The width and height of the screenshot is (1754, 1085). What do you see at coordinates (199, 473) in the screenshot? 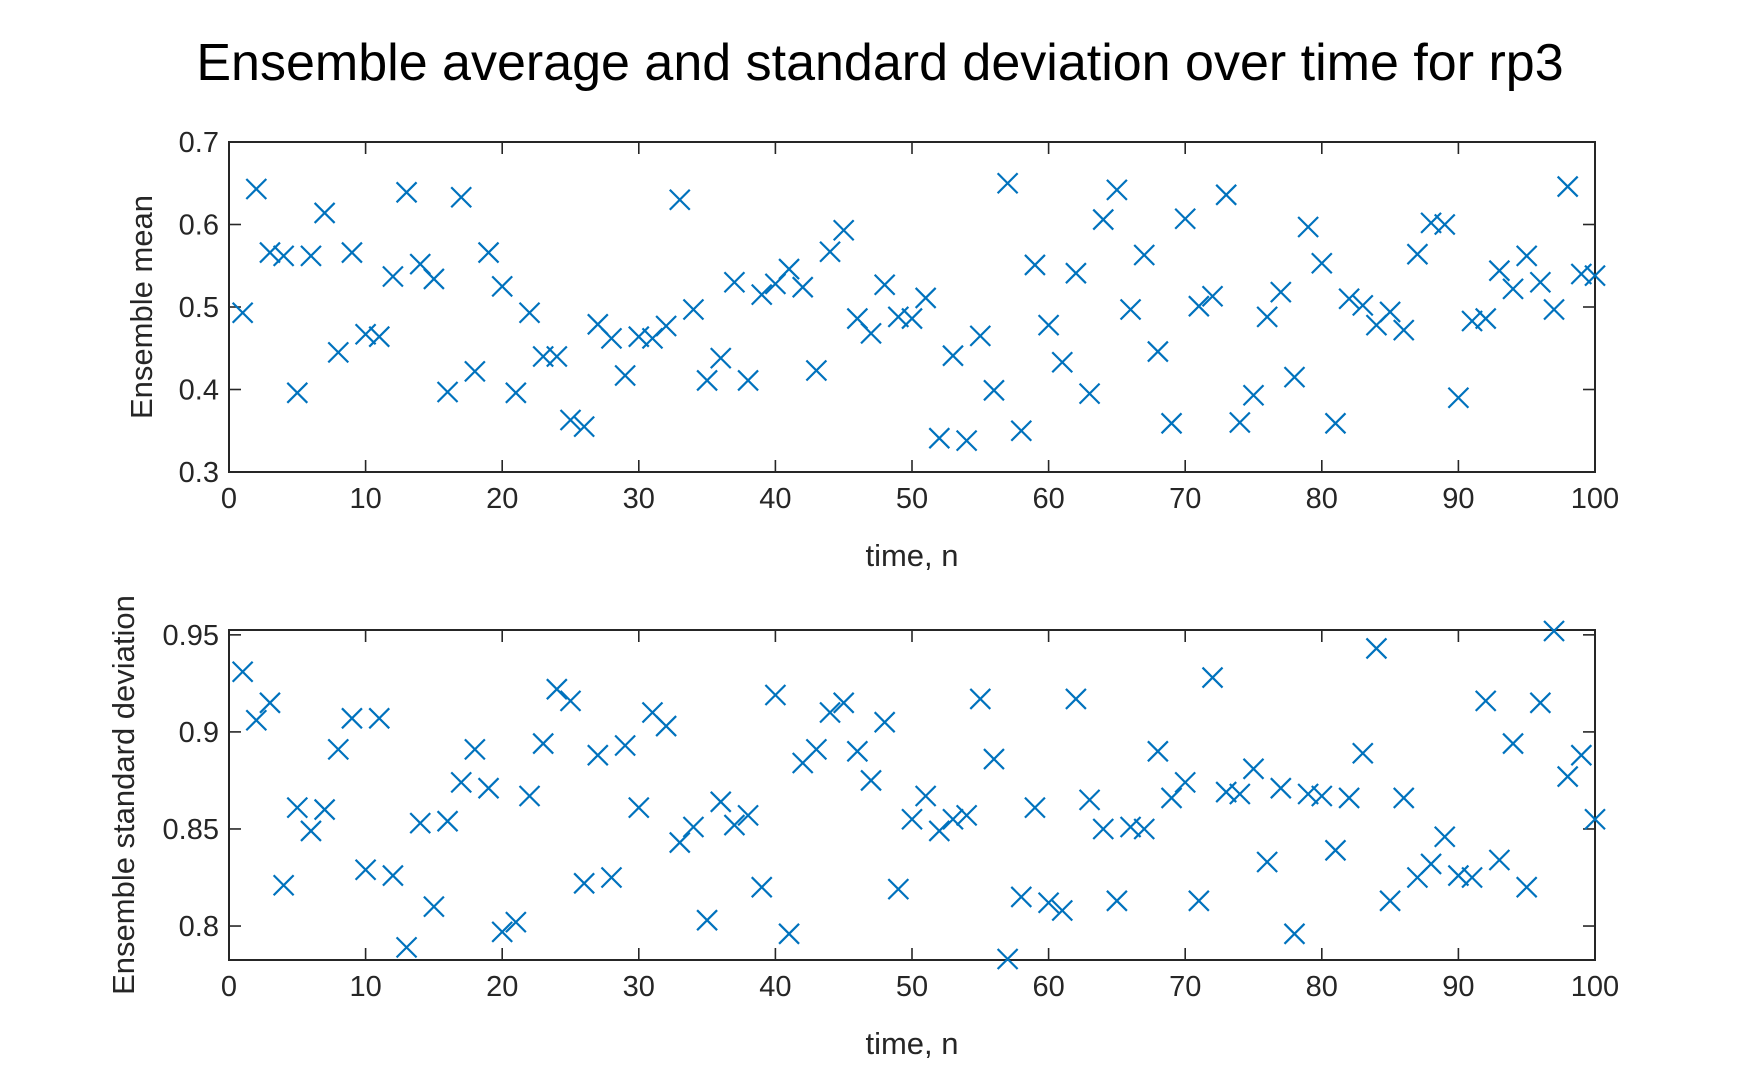
I see `mean-y-tick-label: 0.3` at bounding box center [199, 473].